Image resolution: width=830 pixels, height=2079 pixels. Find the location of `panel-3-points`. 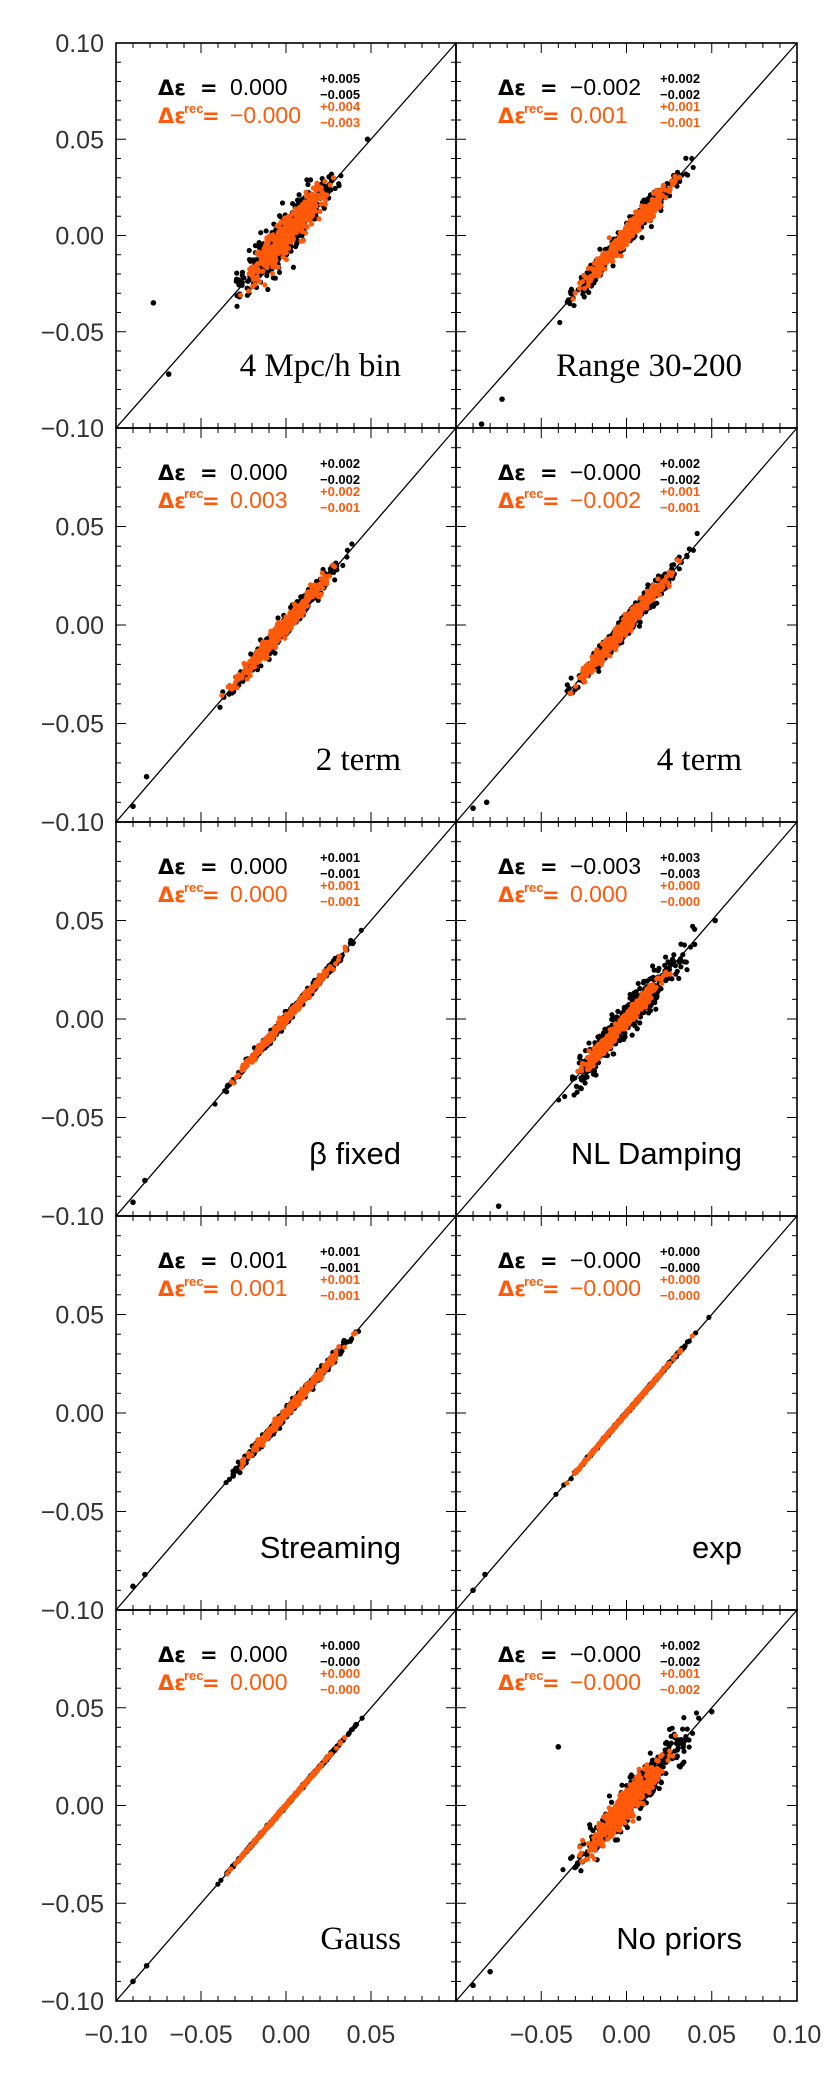

panel-3-points is located at coordinates (242, 675).